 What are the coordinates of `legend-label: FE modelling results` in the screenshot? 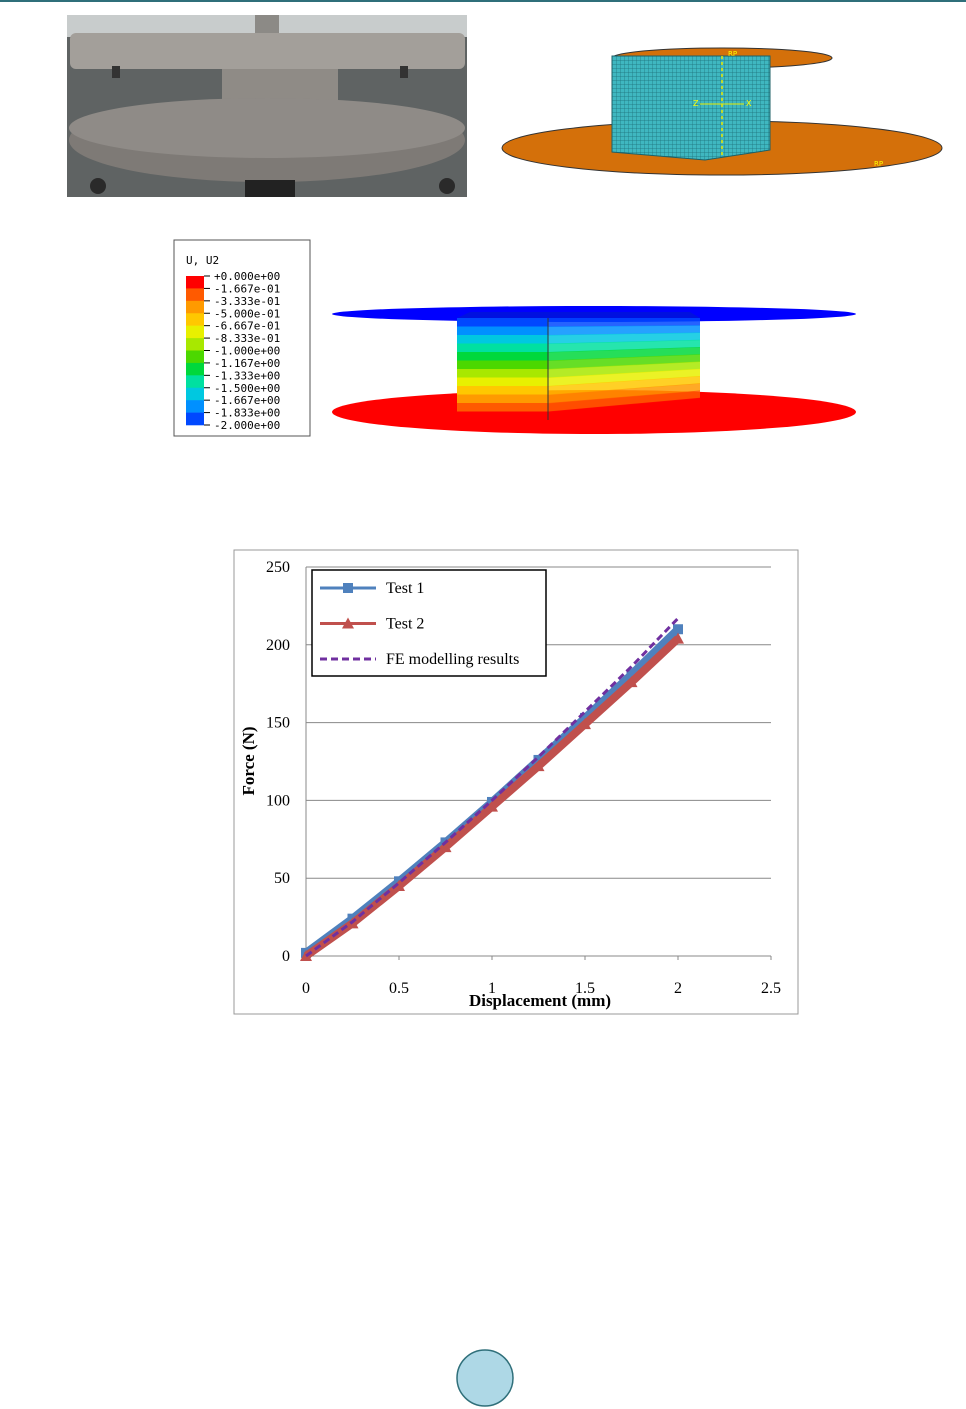 It's located at (452, 659).